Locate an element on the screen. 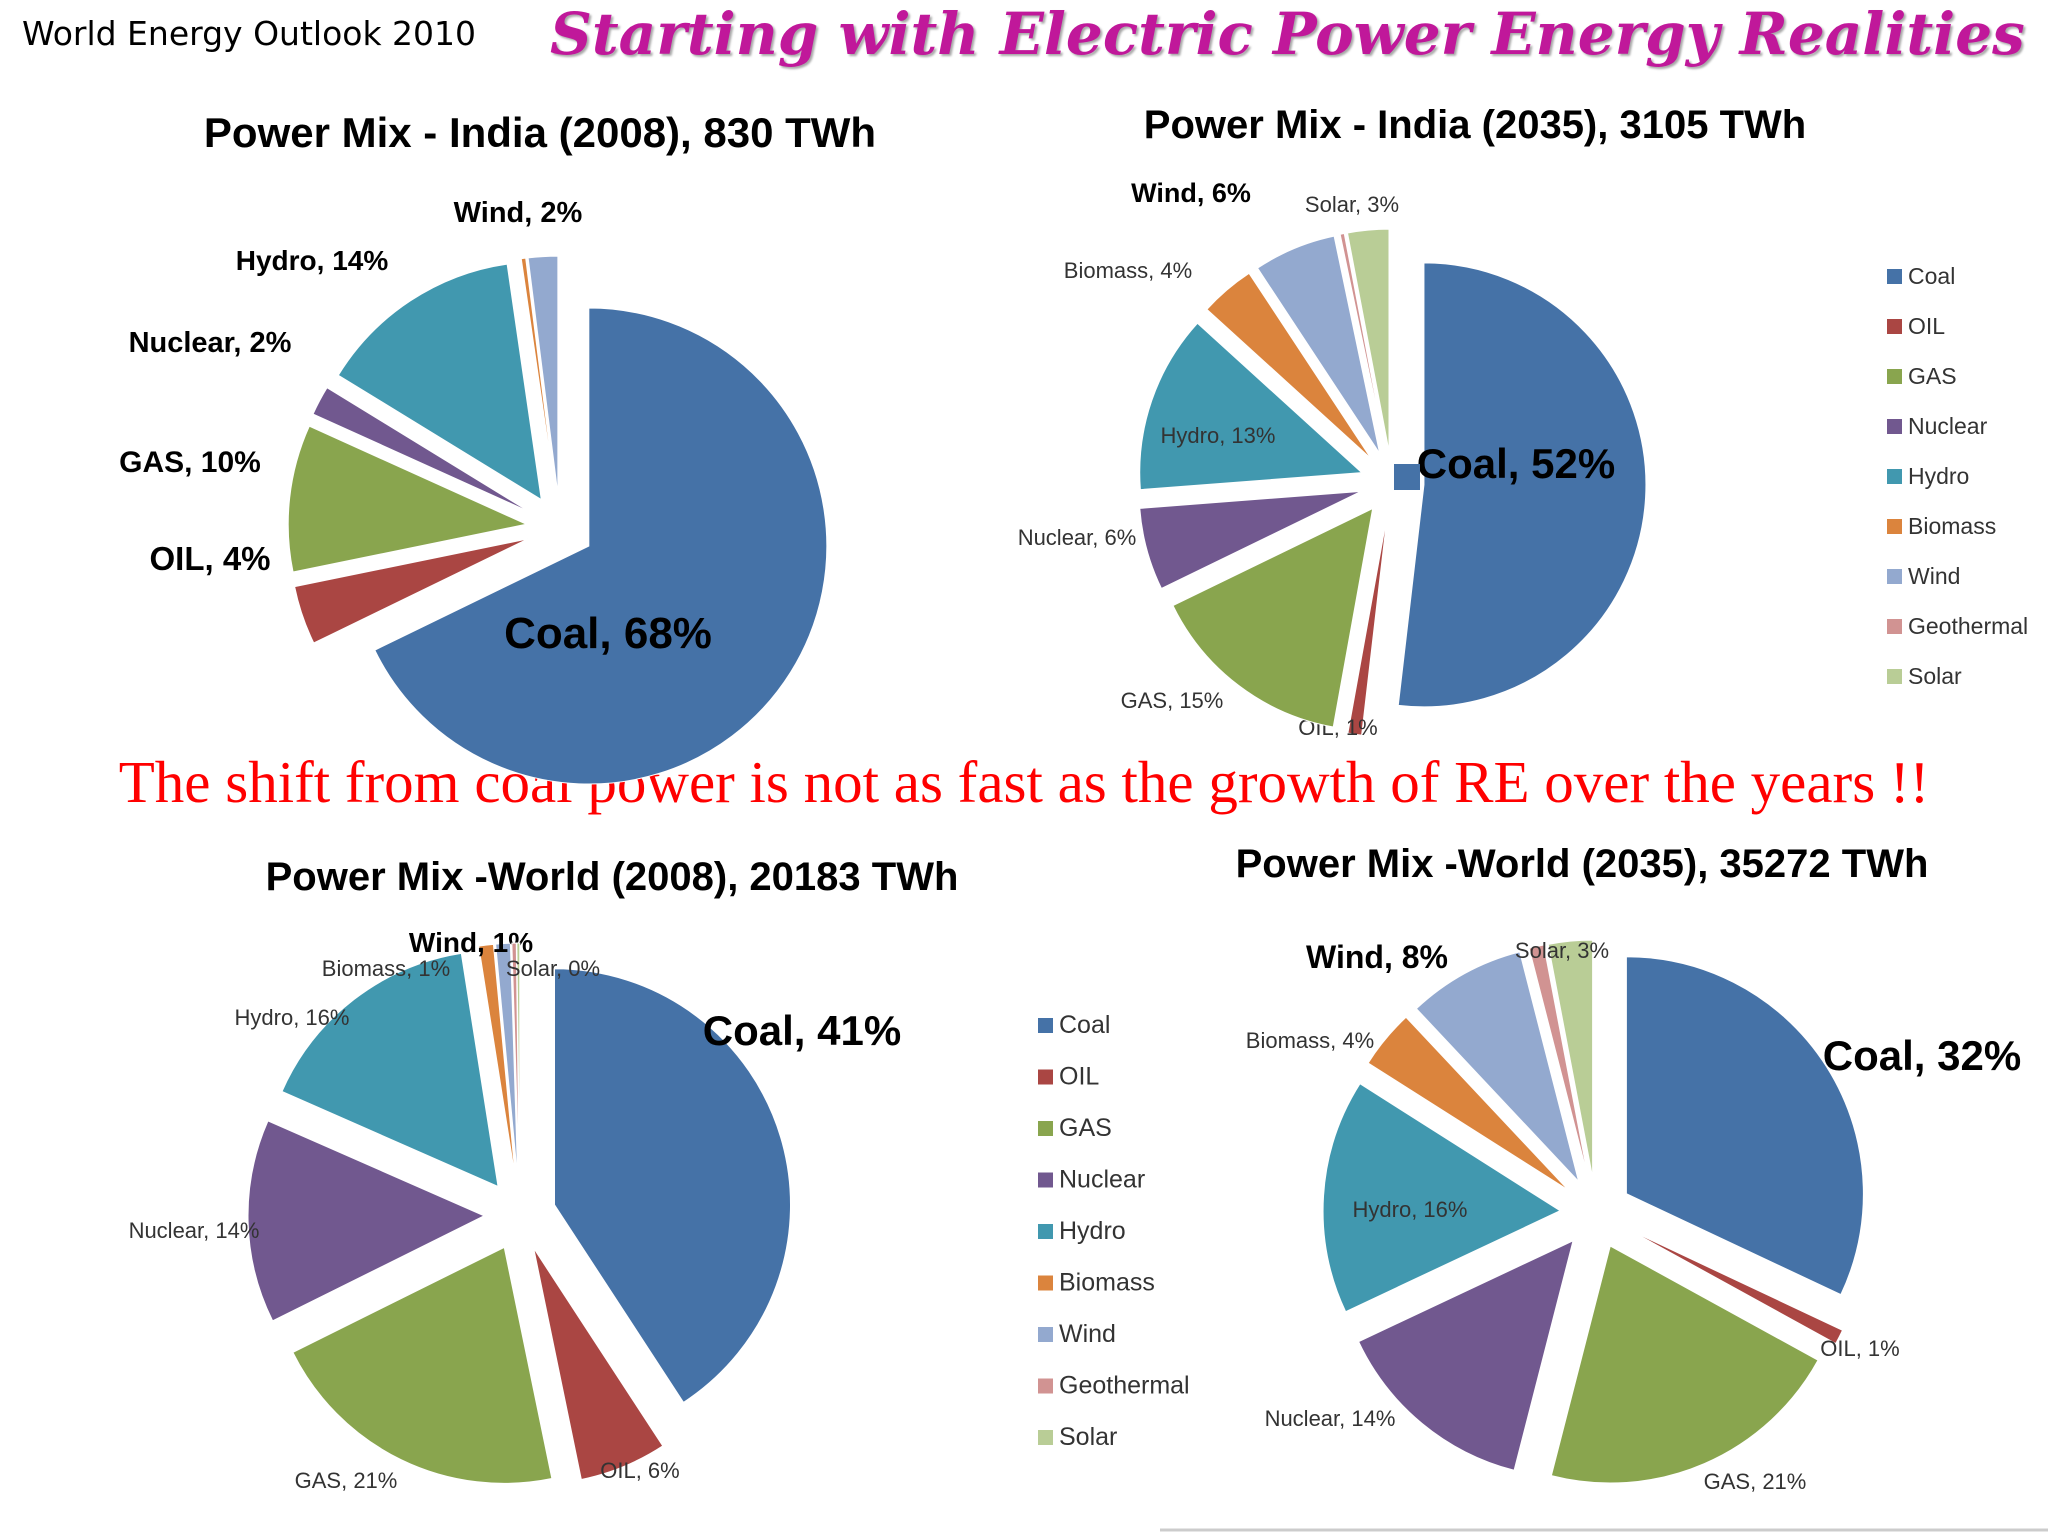  chart-title: Power Mix - India (2035), 3105 TWh is located at coordinates (1475, 125).